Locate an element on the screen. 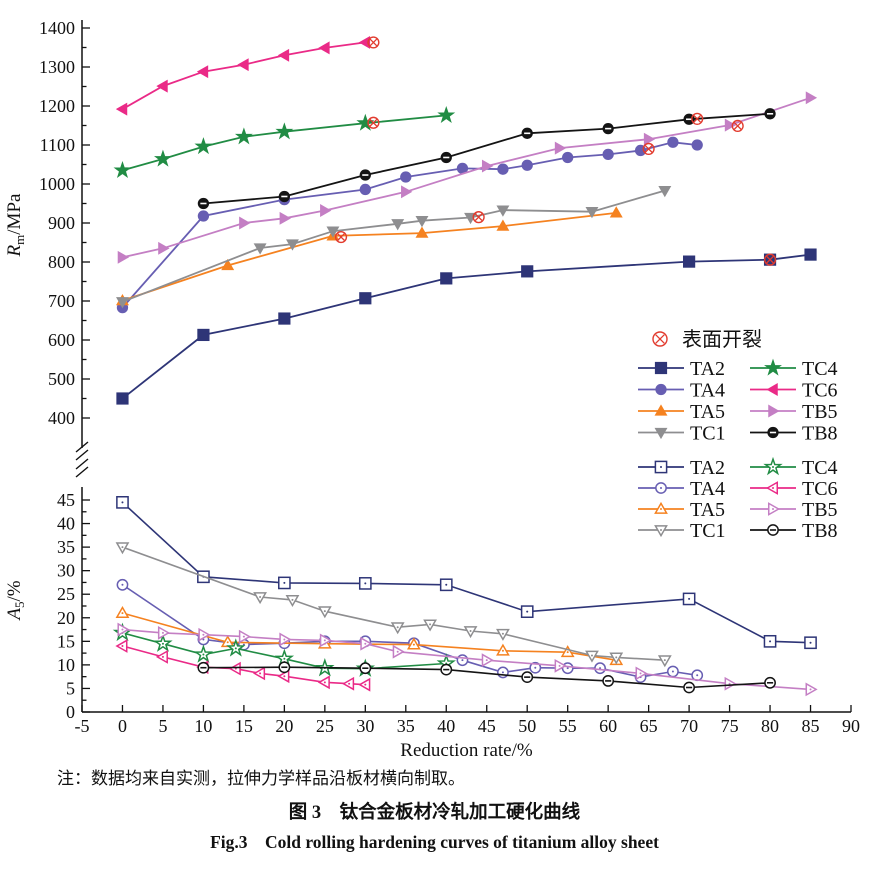 The width and height of the screenshot is (869, 878). crack-marker-TC4 is located at coordinates (373, 122).